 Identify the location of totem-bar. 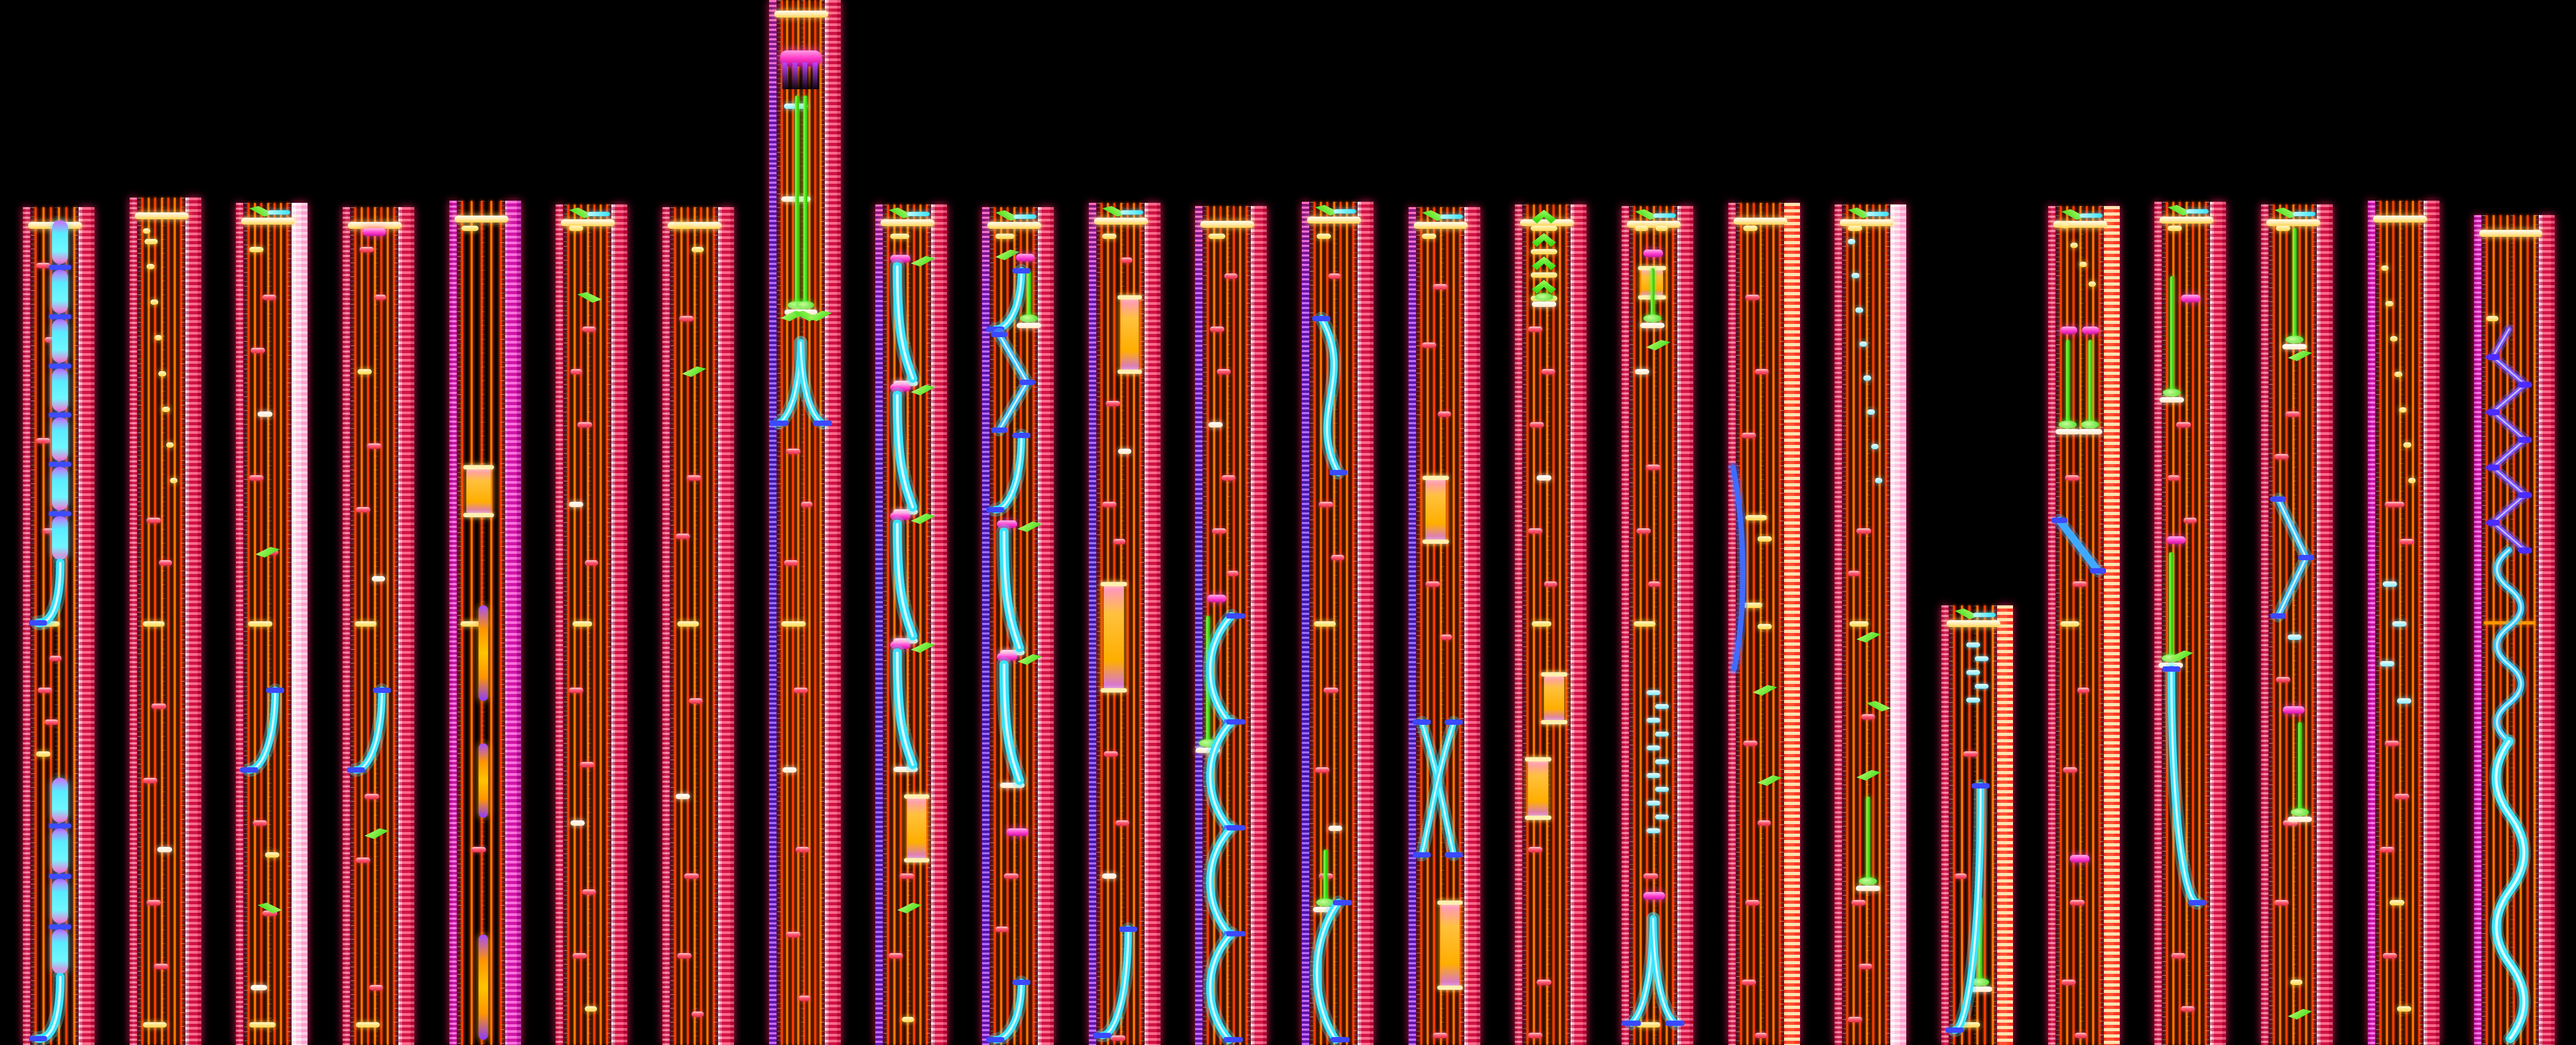
(1545, 229).